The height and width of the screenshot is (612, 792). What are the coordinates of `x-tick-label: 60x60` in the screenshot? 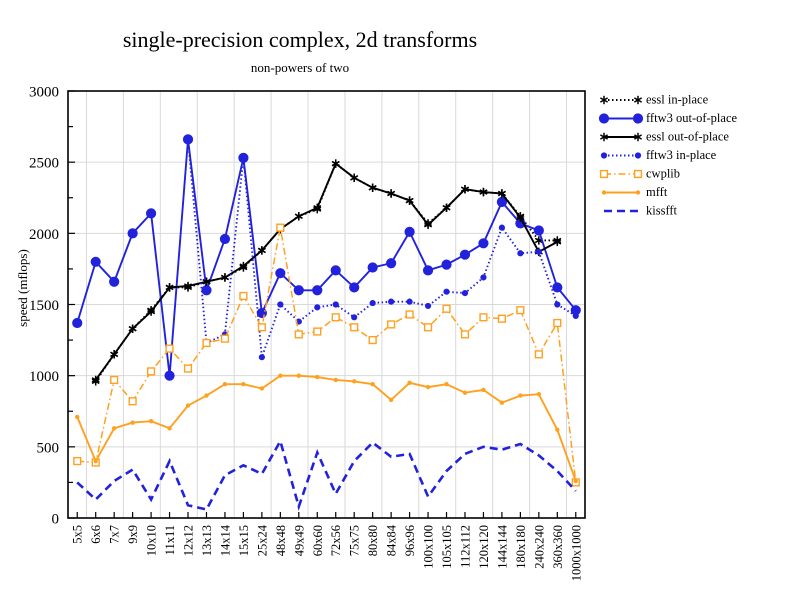 It's located at (318, 540).